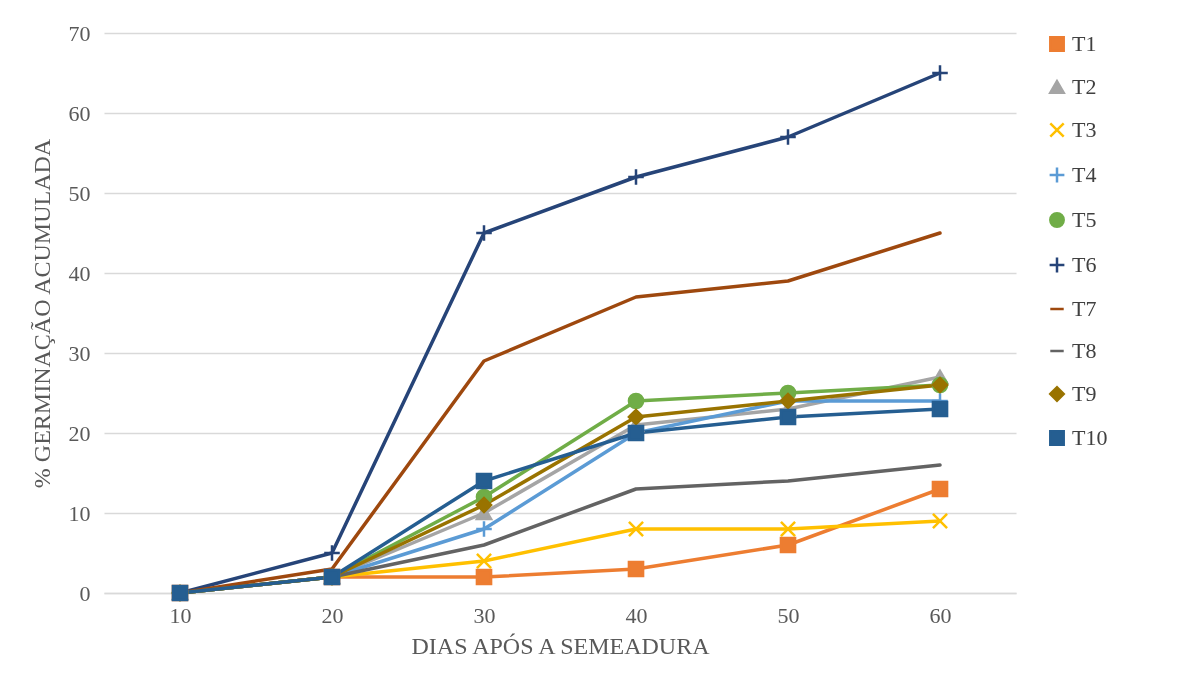  I want to click on y-tick-label: 50, so click(79, 193).